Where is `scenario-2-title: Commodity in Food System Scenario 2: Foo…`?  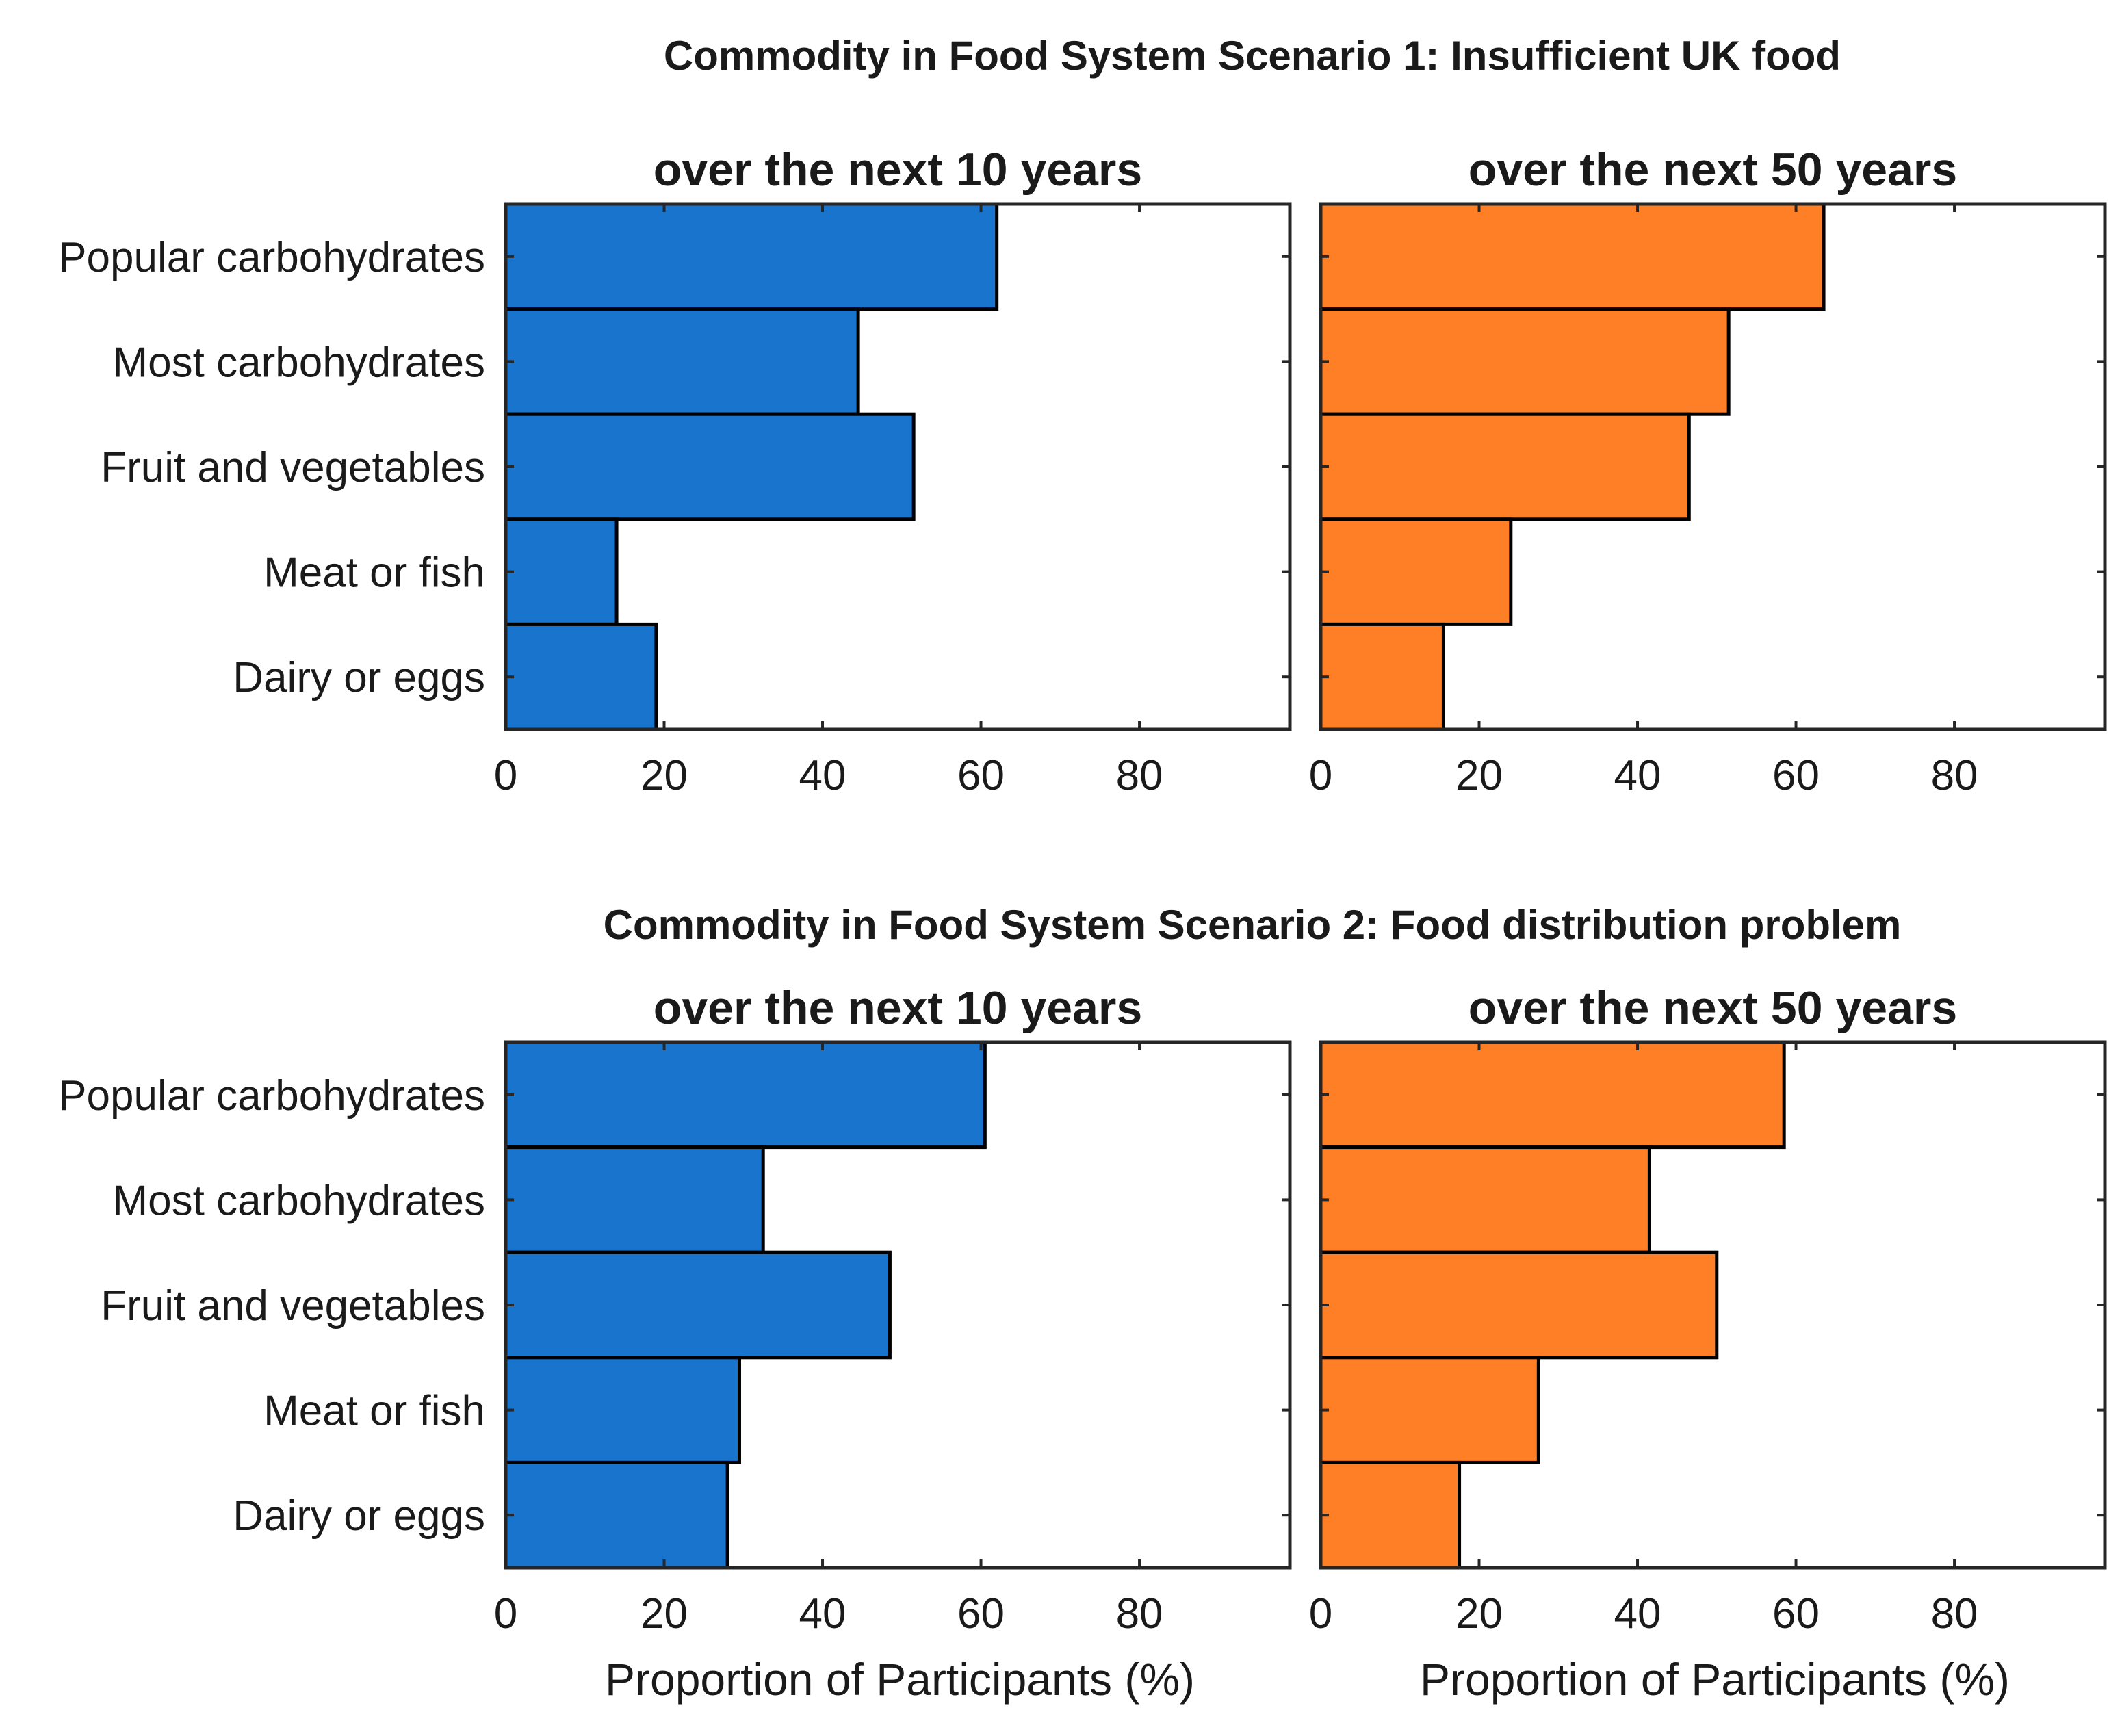
scenario-2-title: Commodity in Food System Scenario 2: Foo… is located at coordinates (1253, 925).